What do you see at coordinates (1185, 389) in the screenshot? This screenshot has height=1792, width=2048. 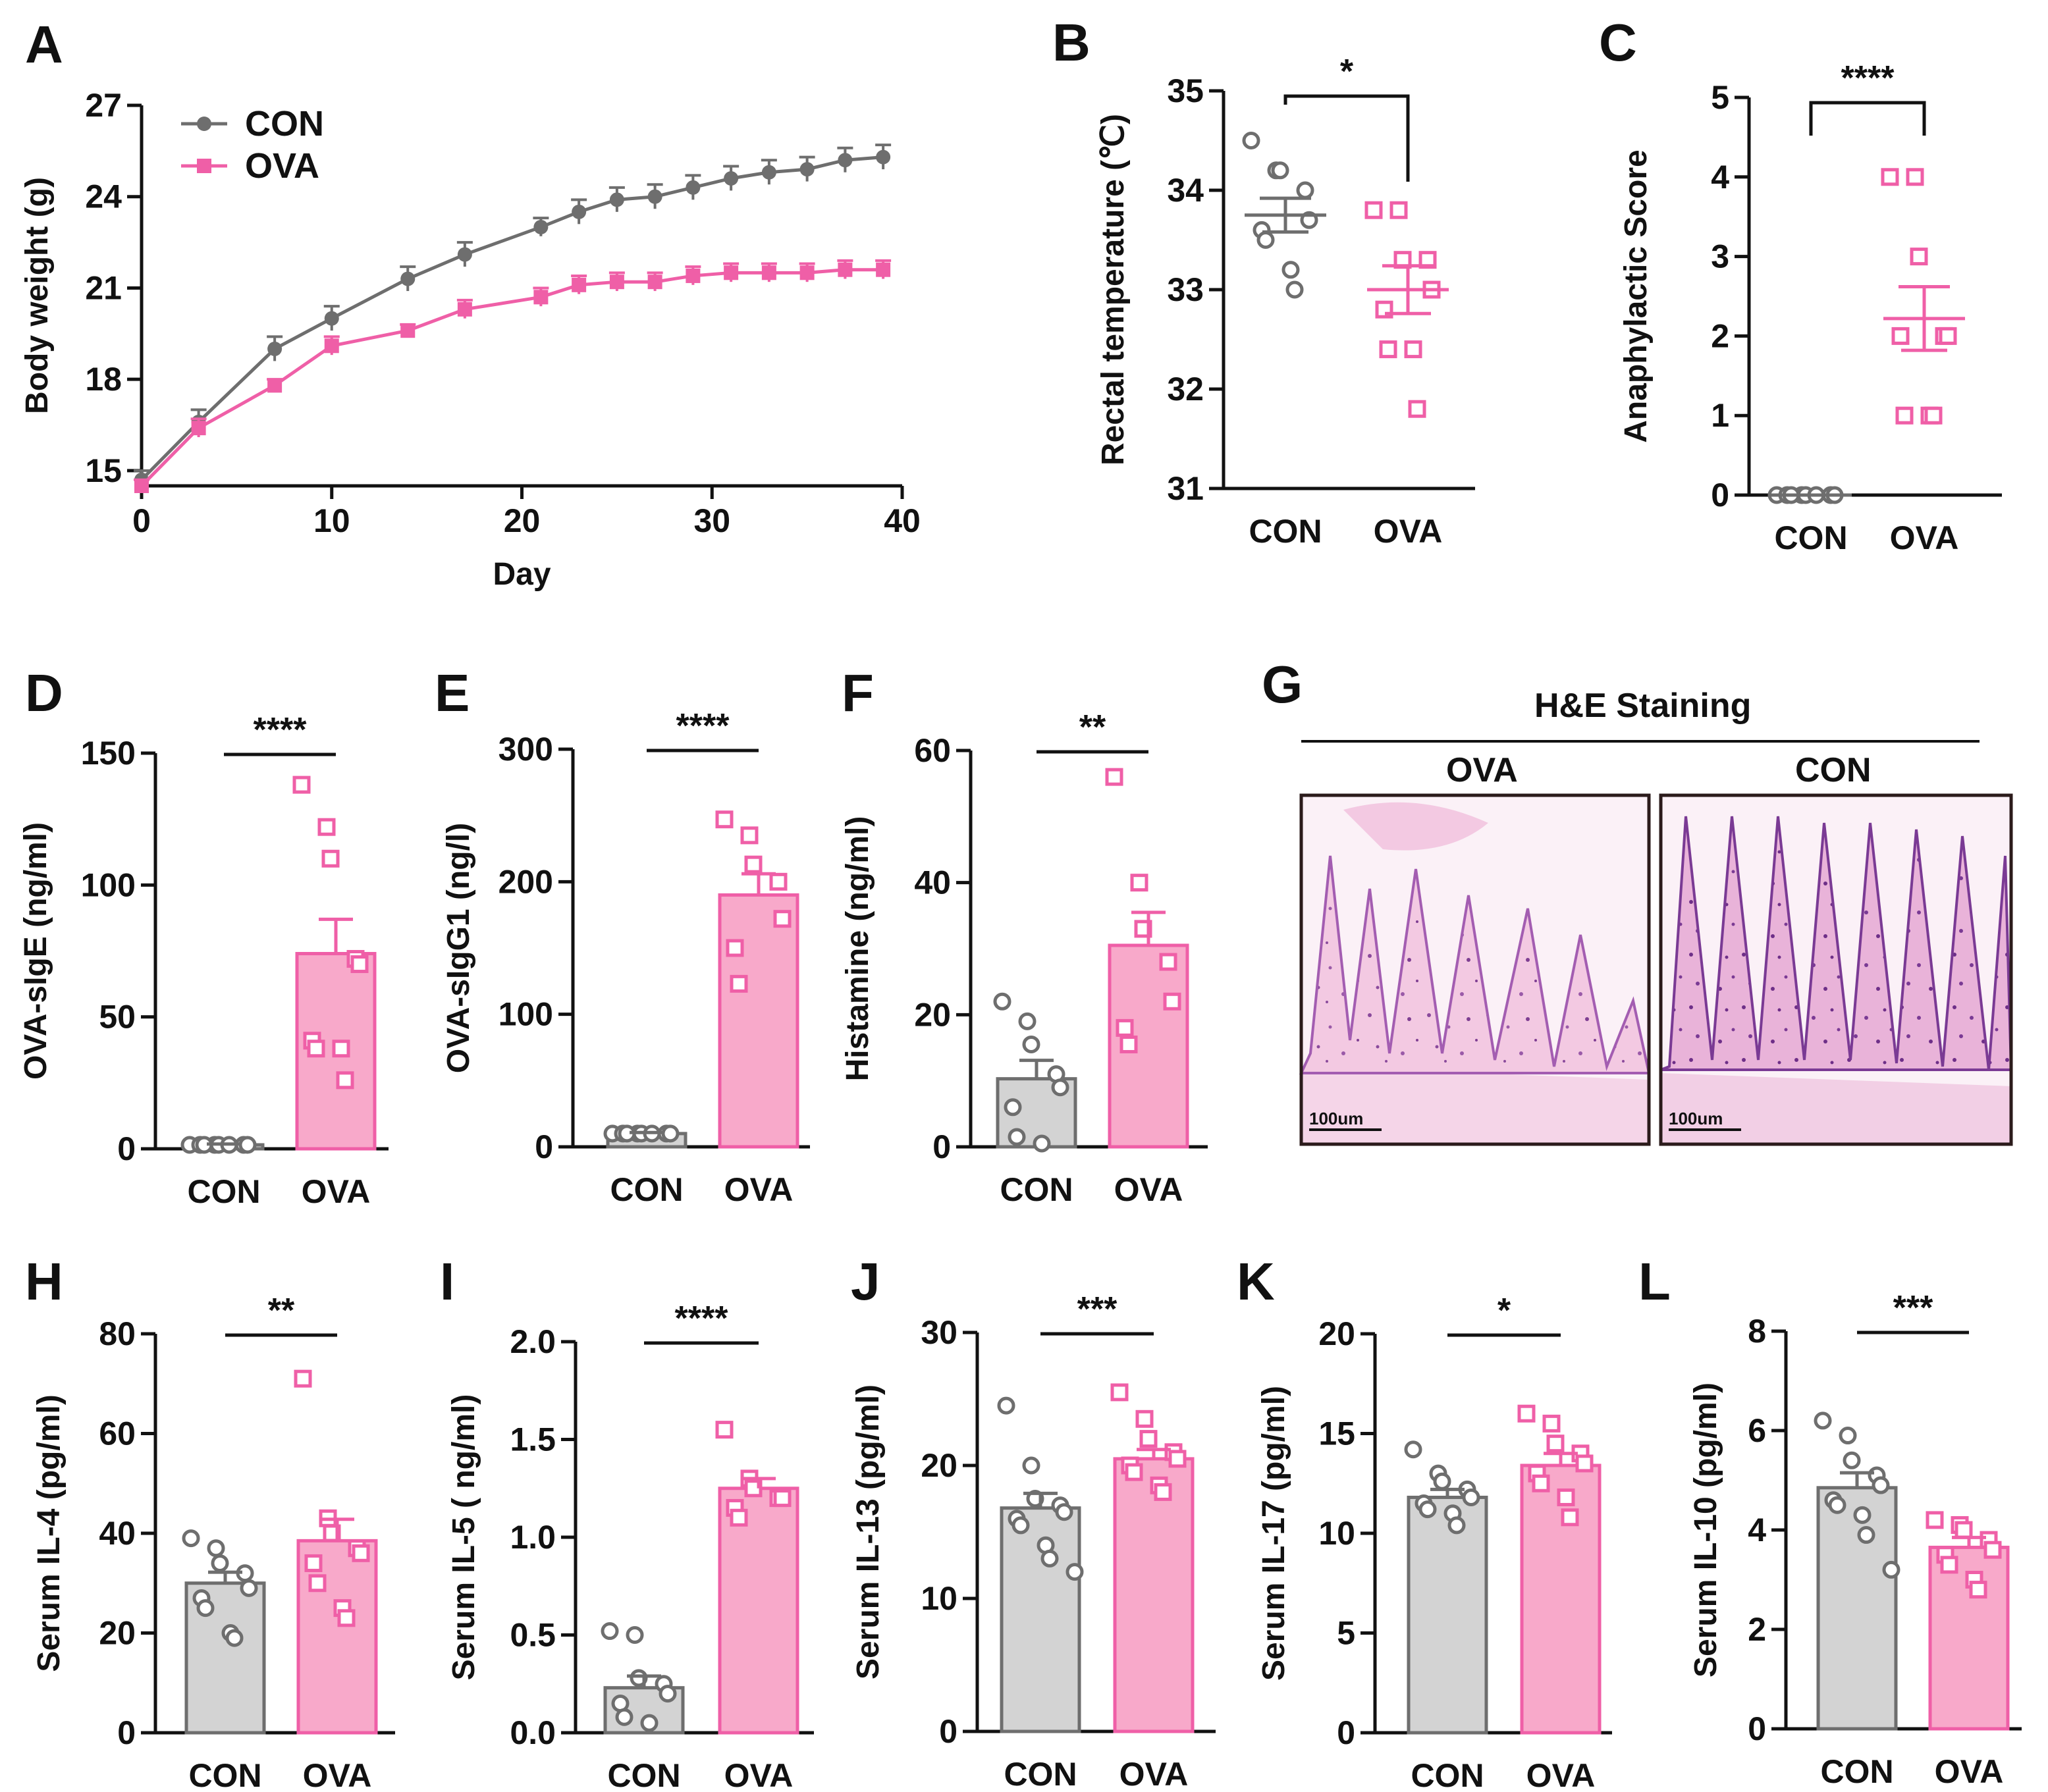 I see `y-tick-label: 32` at bounding box center [1185, 389].